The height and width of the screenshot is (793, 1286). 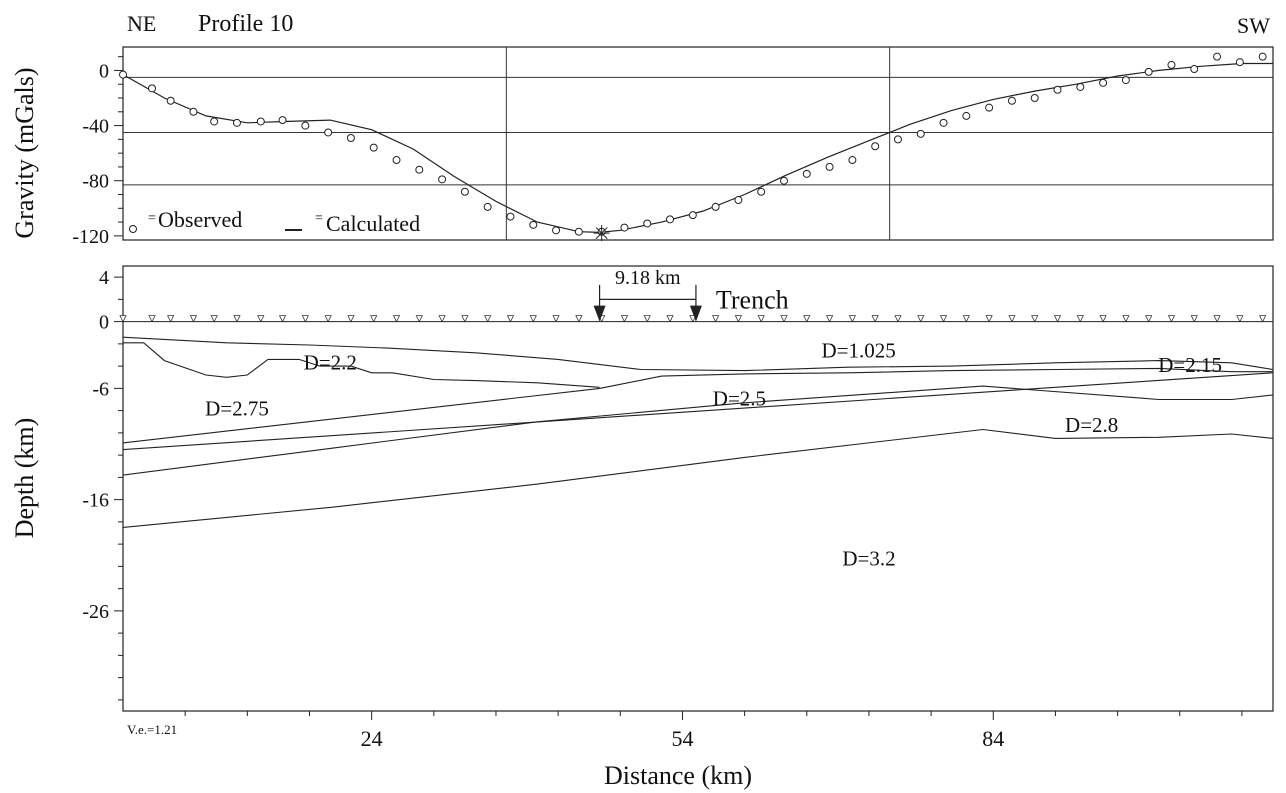 I want to click on depth-x-tick-label: 54, so click(x=682, y=738).